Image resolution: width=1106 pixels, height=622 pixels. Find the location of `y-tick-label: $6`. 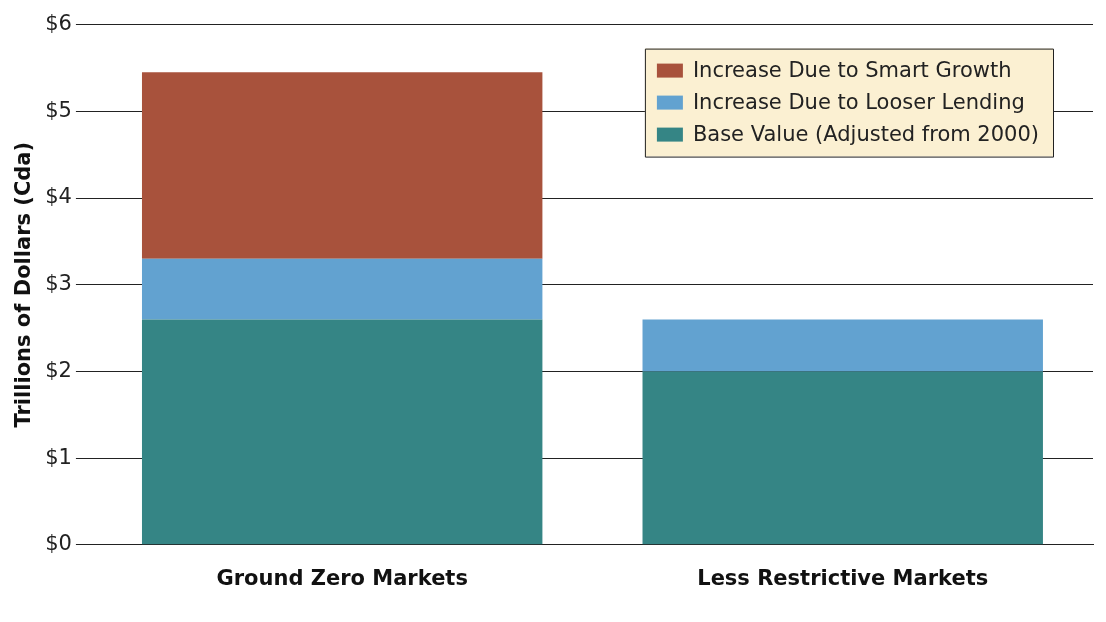

y-tick-label: $6 is located at coordinates (58, 23).